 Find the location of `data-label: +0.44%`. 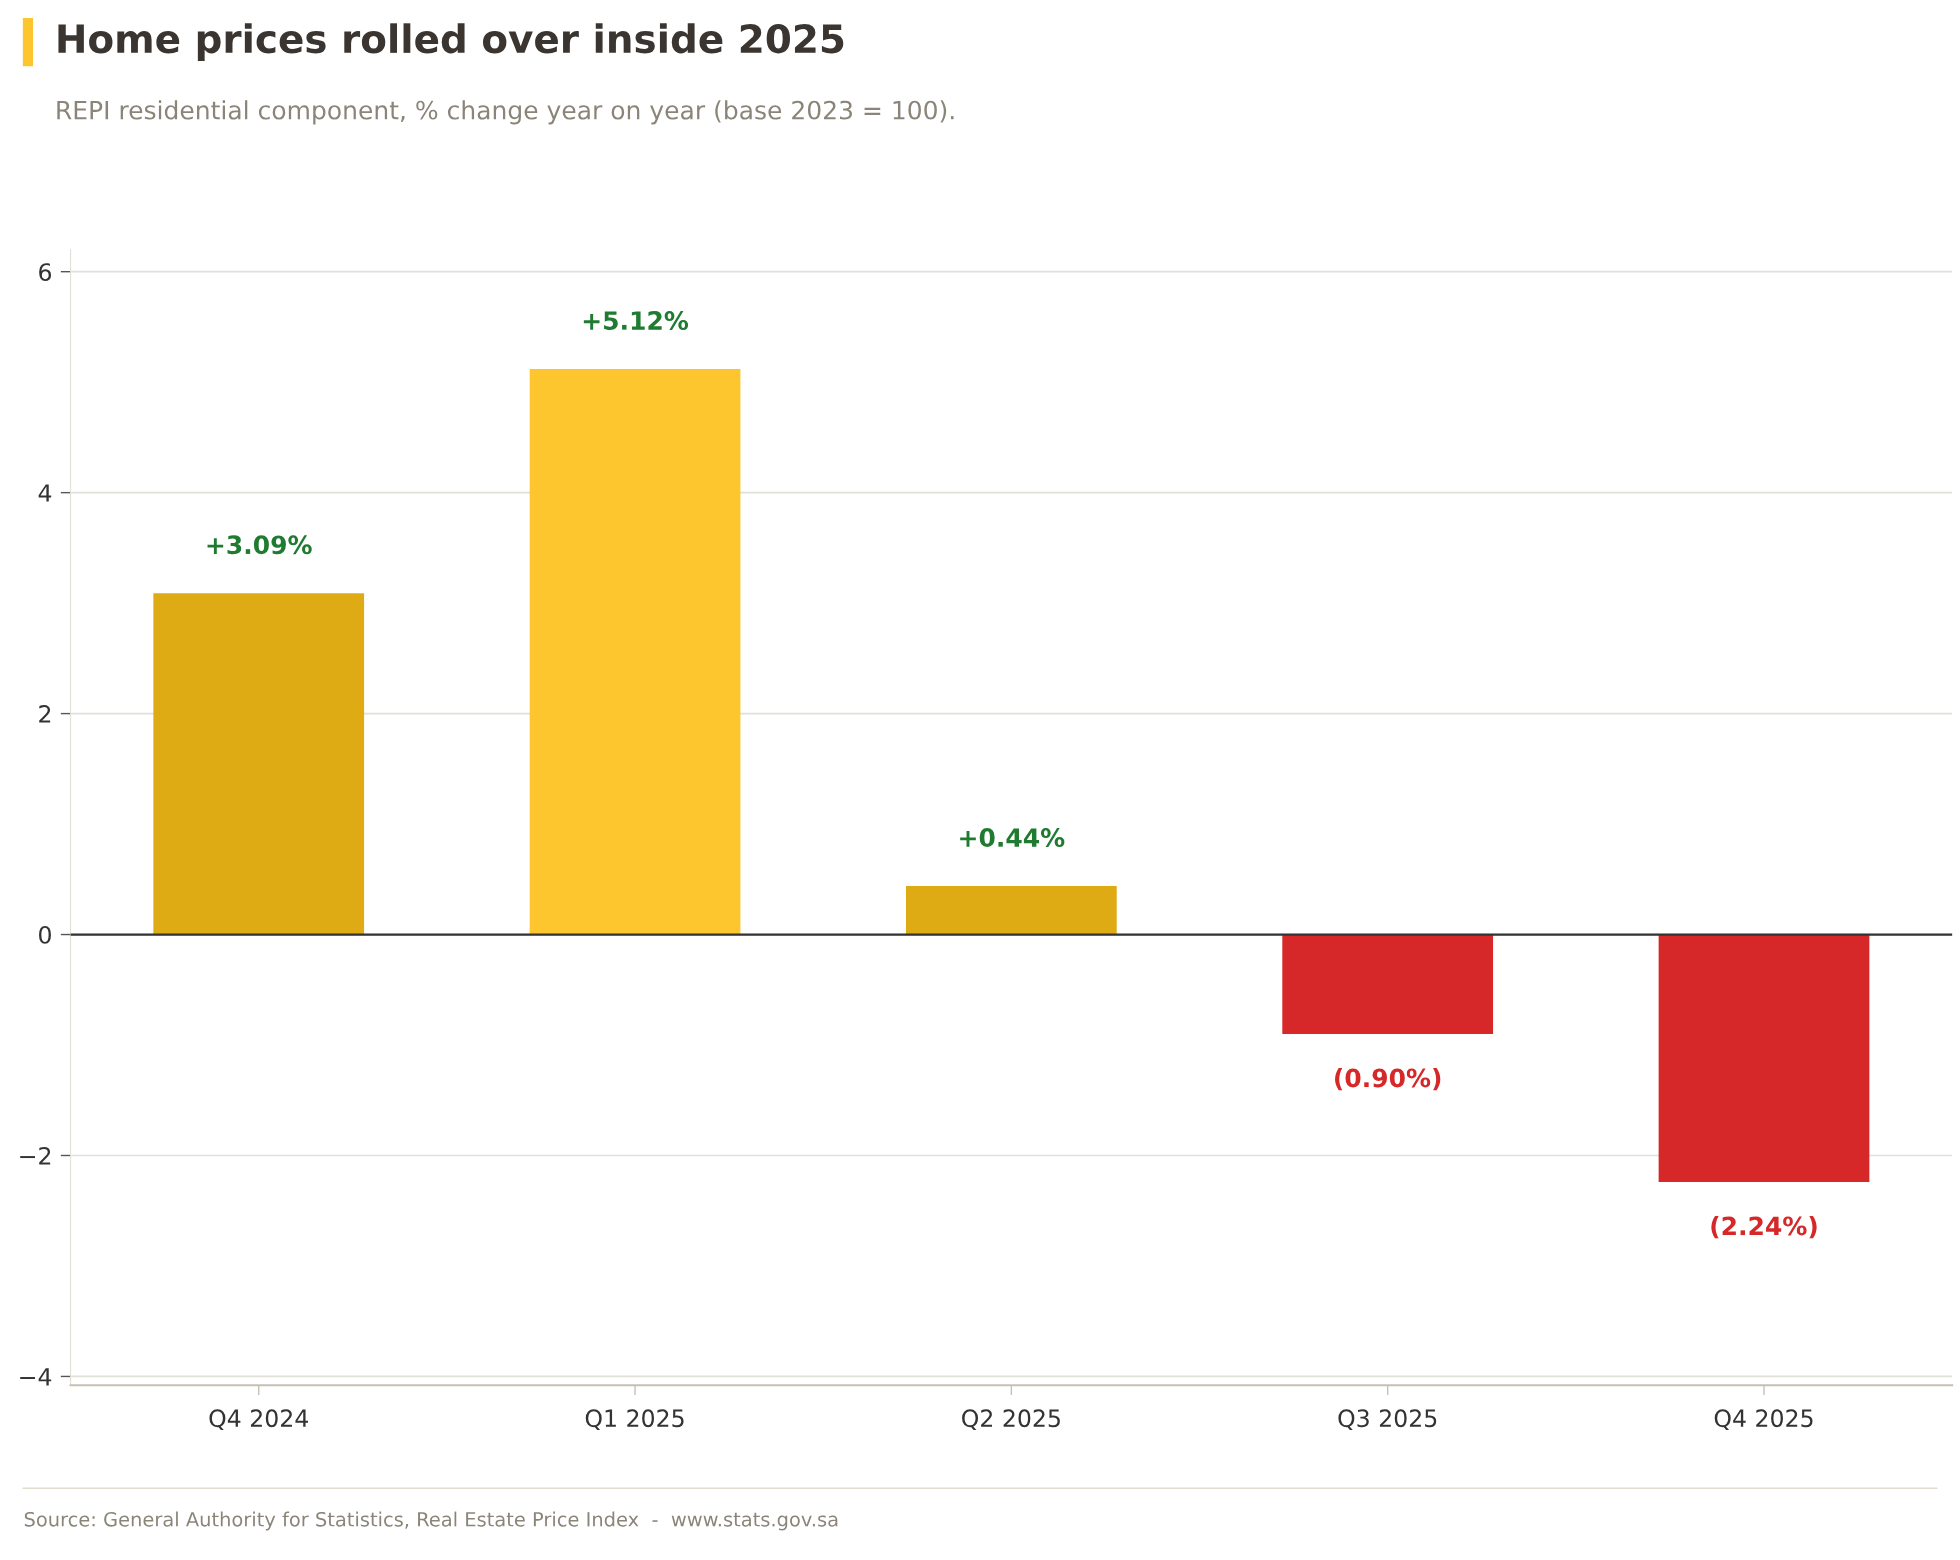

data-label: +0.44% is located at coordinates (1012, 838).